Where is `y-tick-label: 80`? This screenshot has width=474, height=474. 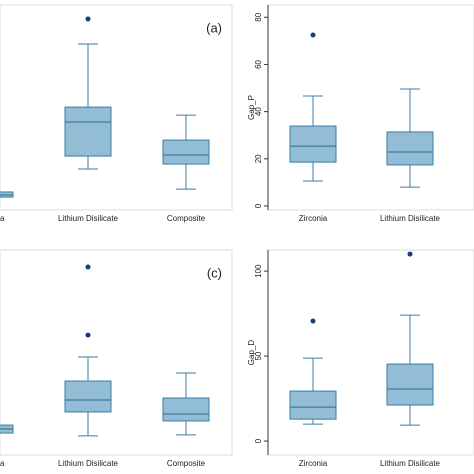 y-tick-label: 80 is located at coordinates (258, 16).